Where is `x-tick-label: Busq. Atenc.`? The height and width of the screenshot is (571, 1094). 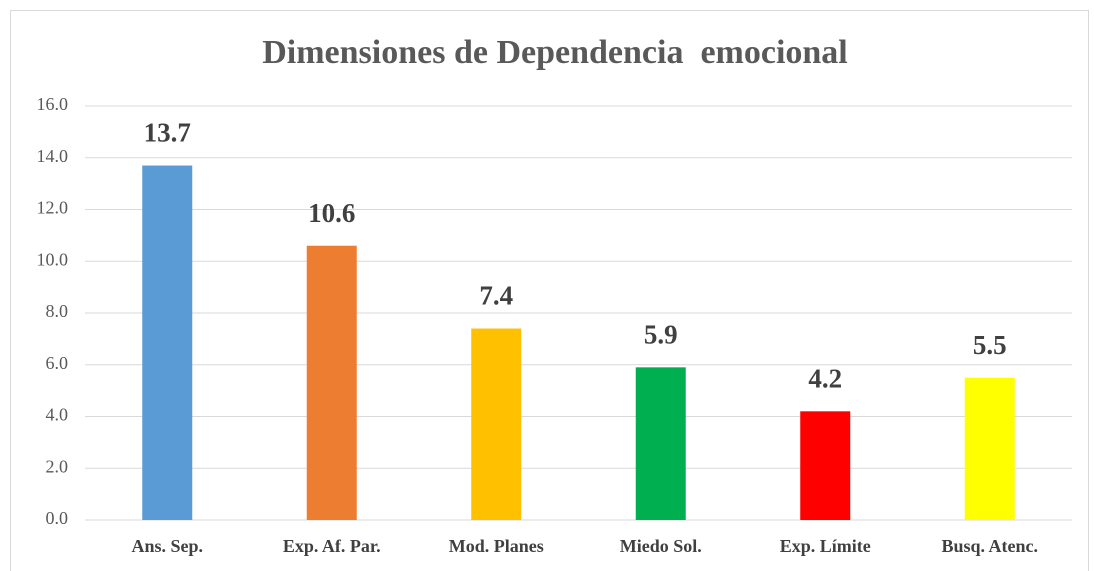 x-tick-label: Busq. Atenc. is located at coordinates (989, 546).